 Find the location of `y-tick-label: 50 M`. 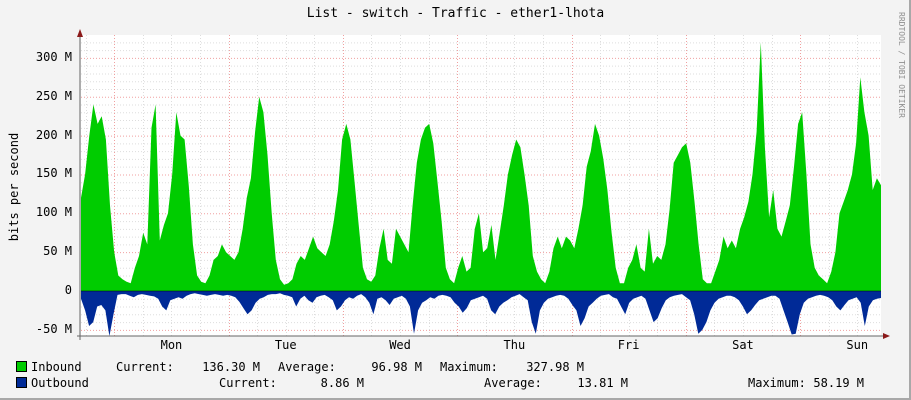

y-tick-label: 50 M is located at coordinates (57, 251).